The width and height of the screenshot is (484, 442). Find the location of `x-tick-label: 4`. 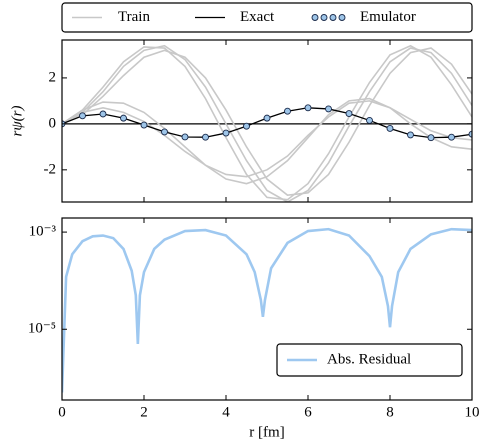

x-tick-label: 4 is located at coordinates (226, 412).